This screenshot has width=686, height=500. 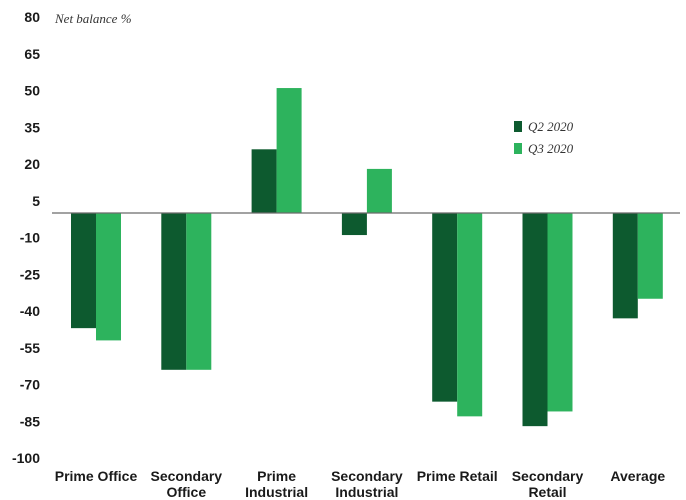 I want to click on y-tick-label: -40, so click(x=30, y=311).